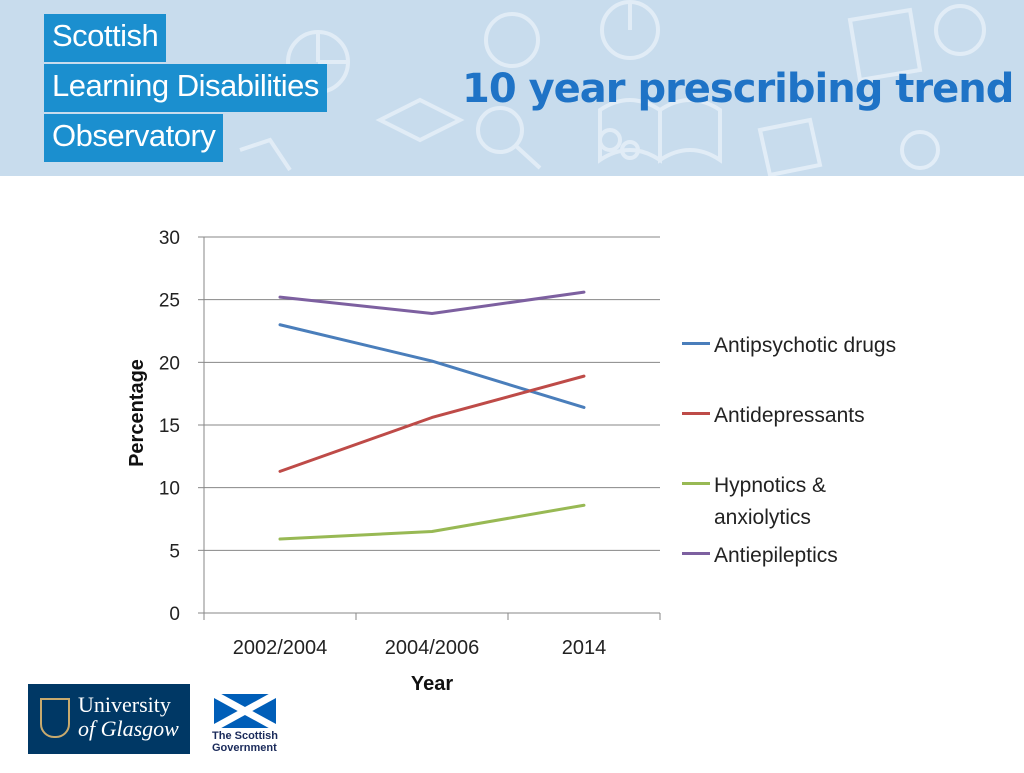  Describe the element at coordinates (137, 413) in the screenshot. I see `y-axis-title: Percentage` at that location.